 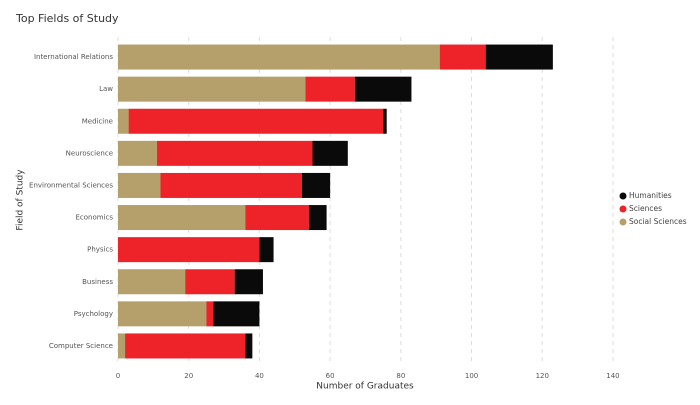 What do you see at coordinates (330, 376) in the screenshot?
I see `x-tick-label: 60` at bounding box center [330, 376].